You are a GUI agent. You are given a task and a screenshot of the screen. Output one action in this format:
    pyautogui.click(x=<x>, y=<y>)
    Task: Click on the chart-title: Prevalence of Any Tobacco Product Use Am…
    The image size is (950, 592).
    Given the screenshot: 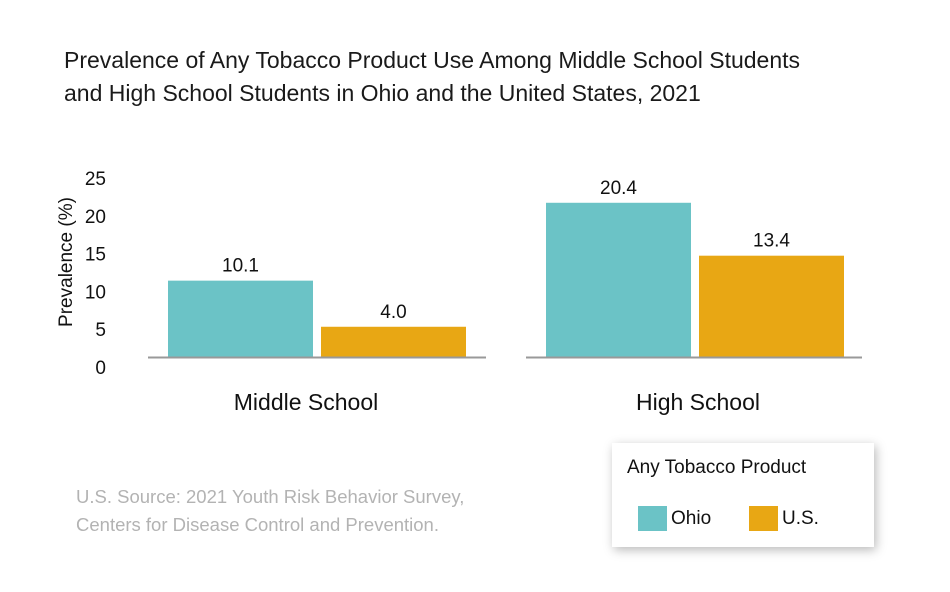 What is the action you would take?
    pyautogui.click(x=484, y=77)
    